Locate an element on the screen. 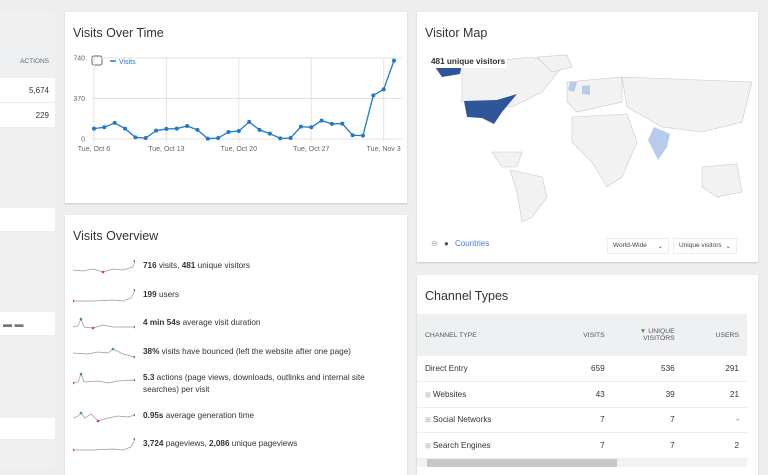  country-mexico is located at coordinates (507, 159).